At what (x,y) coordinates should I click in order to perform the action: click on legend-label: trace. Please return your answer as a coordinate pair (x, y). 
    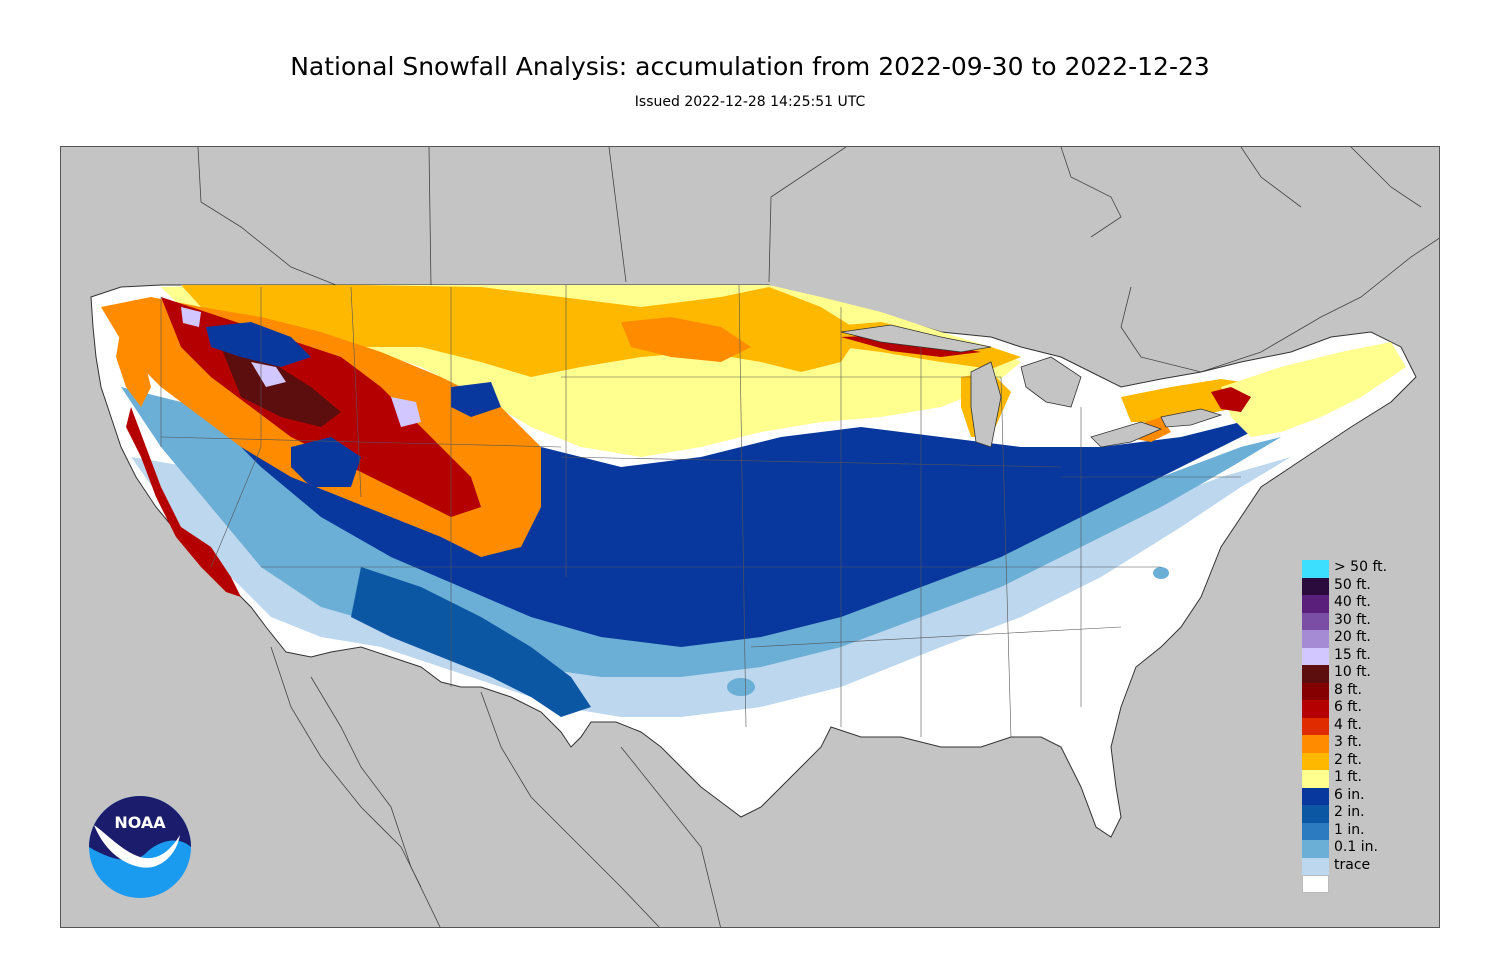
    Looking at the image, I should click on (1352, 864).